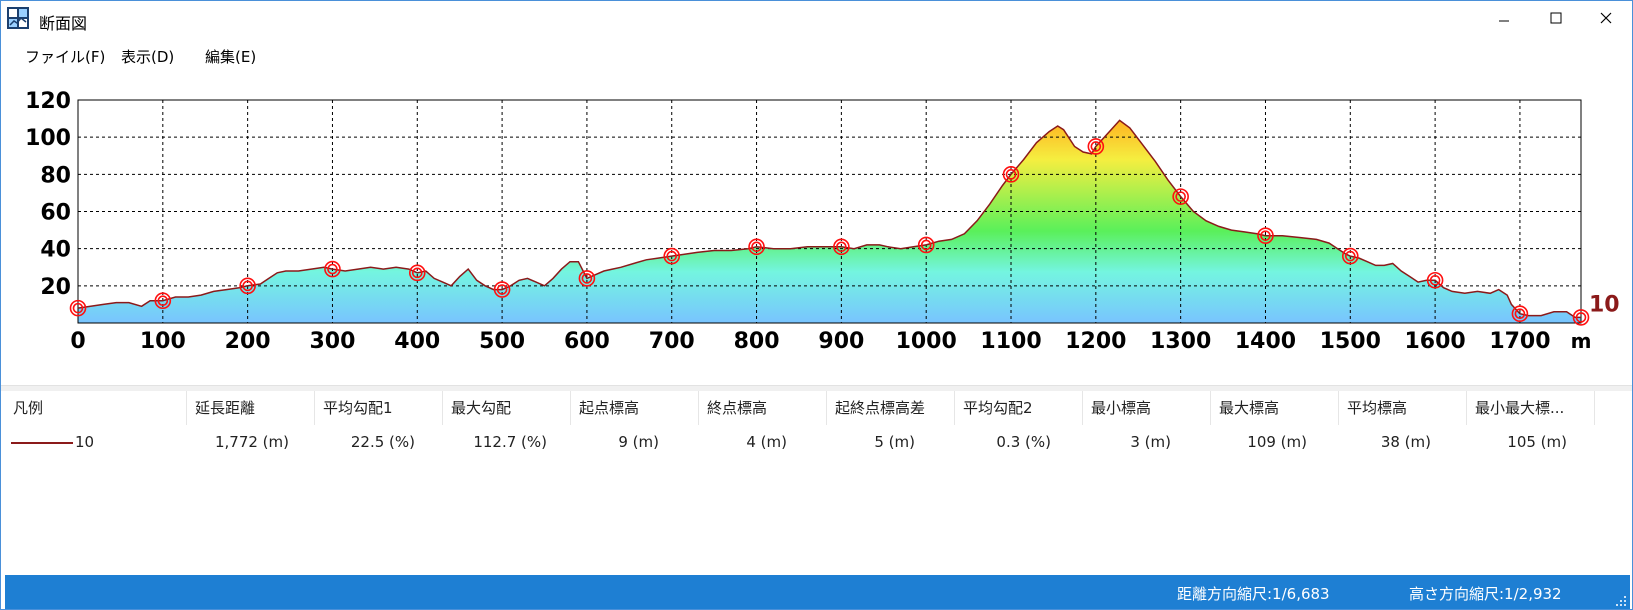 The image size is (1633, 610). What do you see at coordinates (1519, 341) in the screenshot?
I see `x-tick-label: 1700` at bounding box center [1519, 341].